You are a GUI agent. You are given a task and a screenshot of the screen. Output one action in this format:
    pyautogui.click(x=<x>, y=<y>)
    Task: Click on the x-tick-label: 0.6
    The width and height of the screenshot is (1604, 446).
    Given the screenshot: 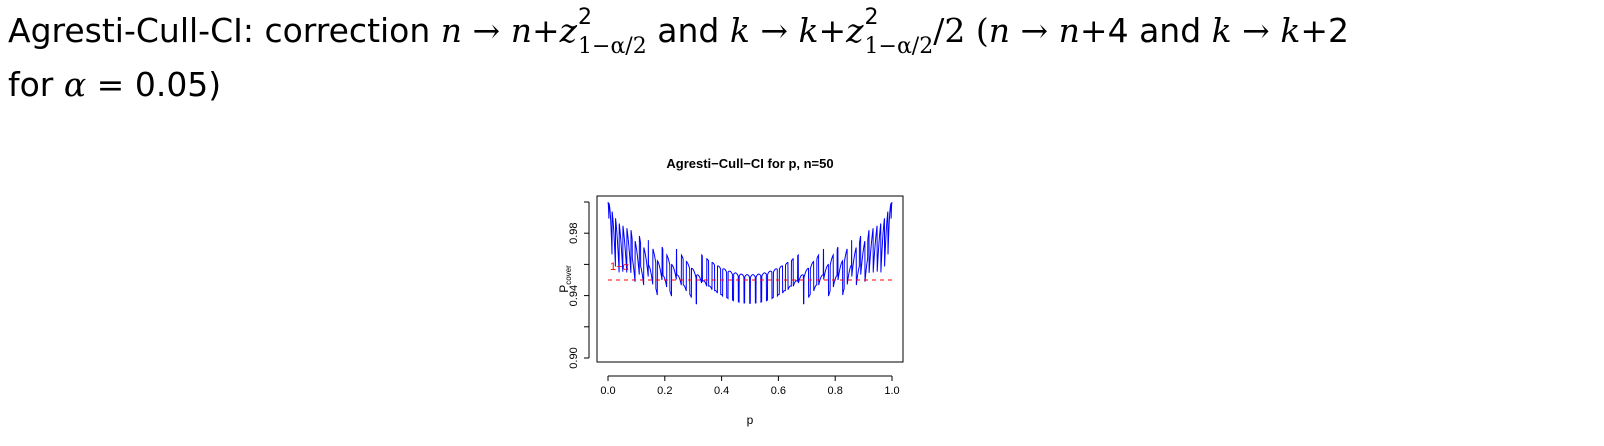 What is the action you would take?
    pyautogui.click(x=778, y=391)
    